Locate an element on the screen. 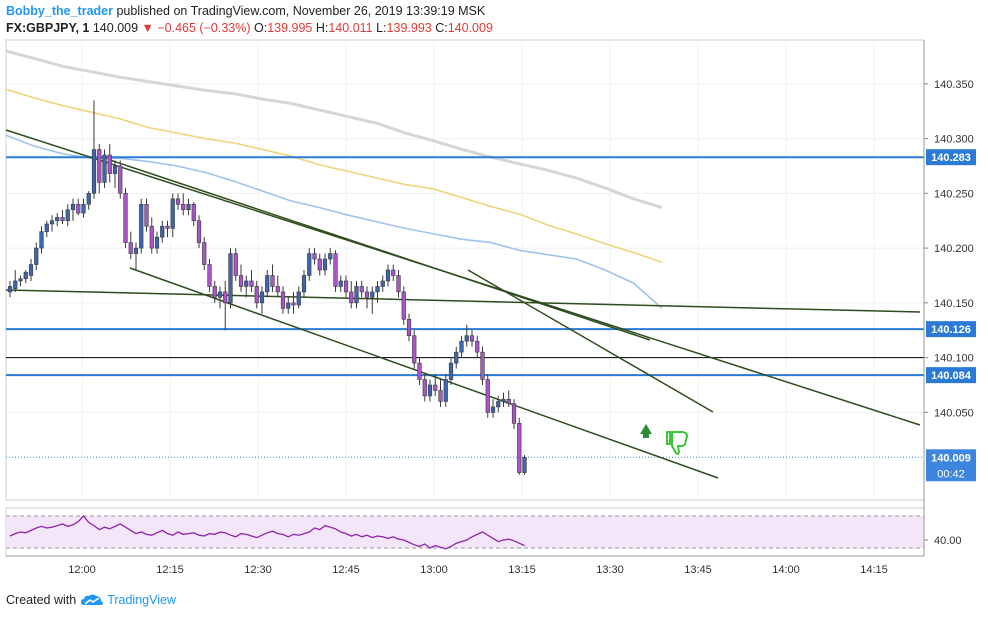  author-link: Bobby_the_trader is located at coordinates (59, 11).